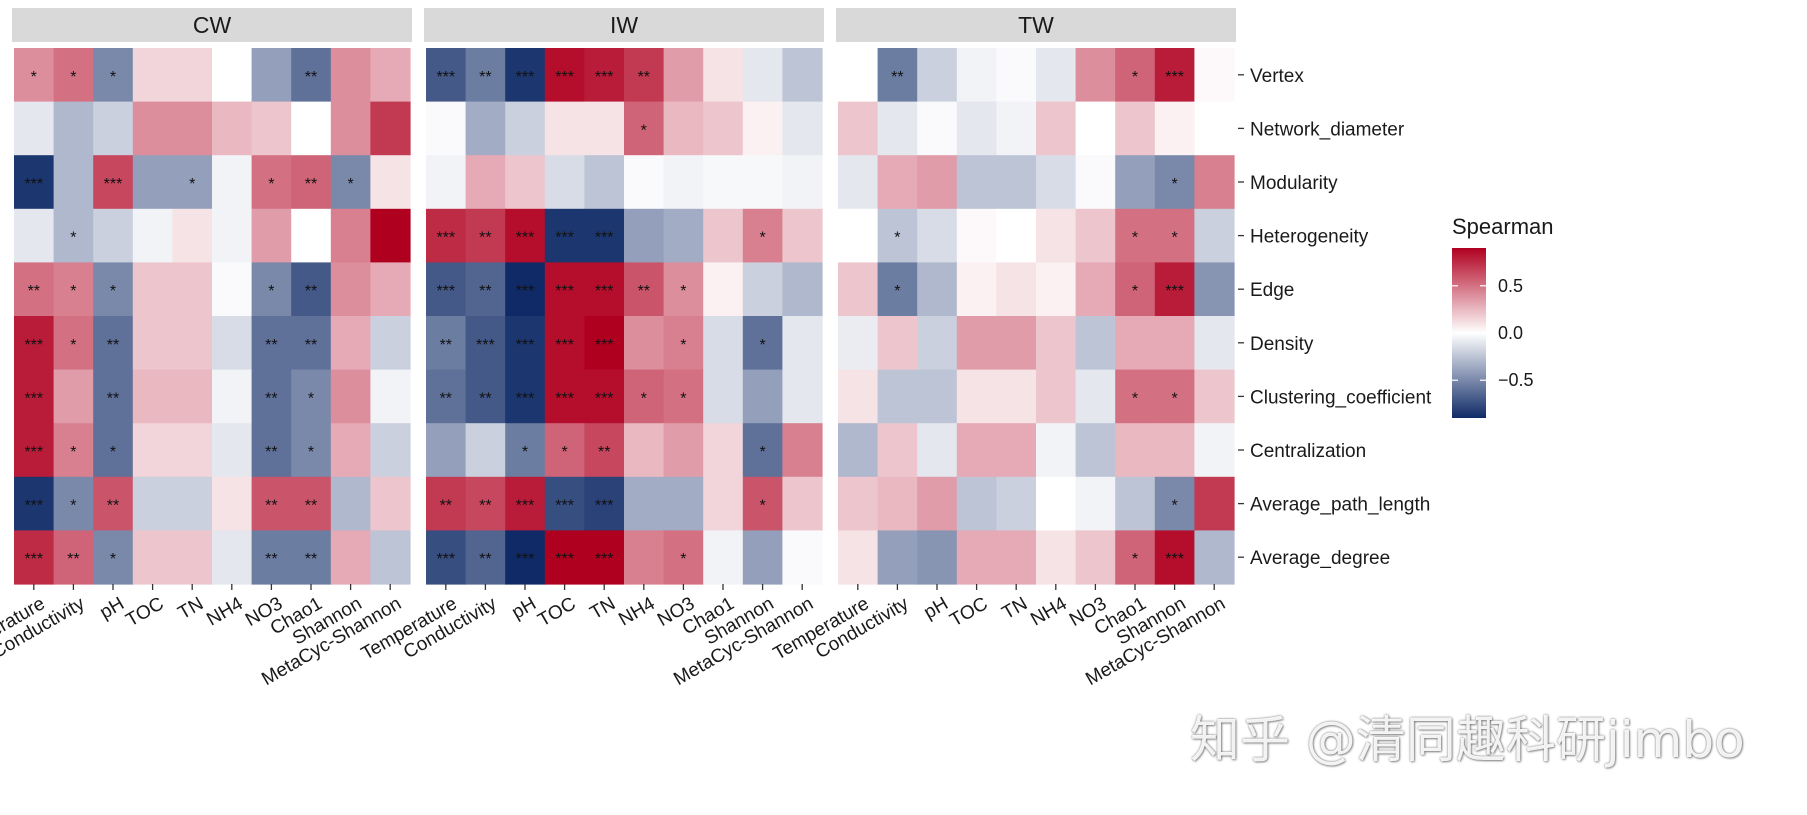 This screenshot has width=1807, height=815. Describe the element at coordinates (191, 608) in the screenshot. I see `x-tick-label-tn: TN` at that location.